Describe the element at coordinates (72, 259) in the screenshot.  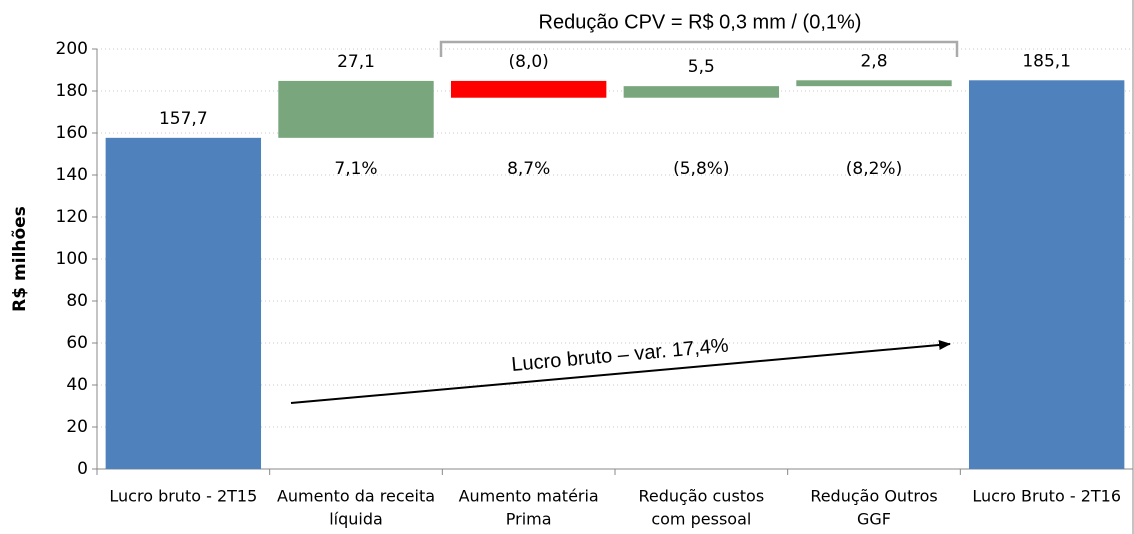
I see `y-tick-label: 100` at that location.